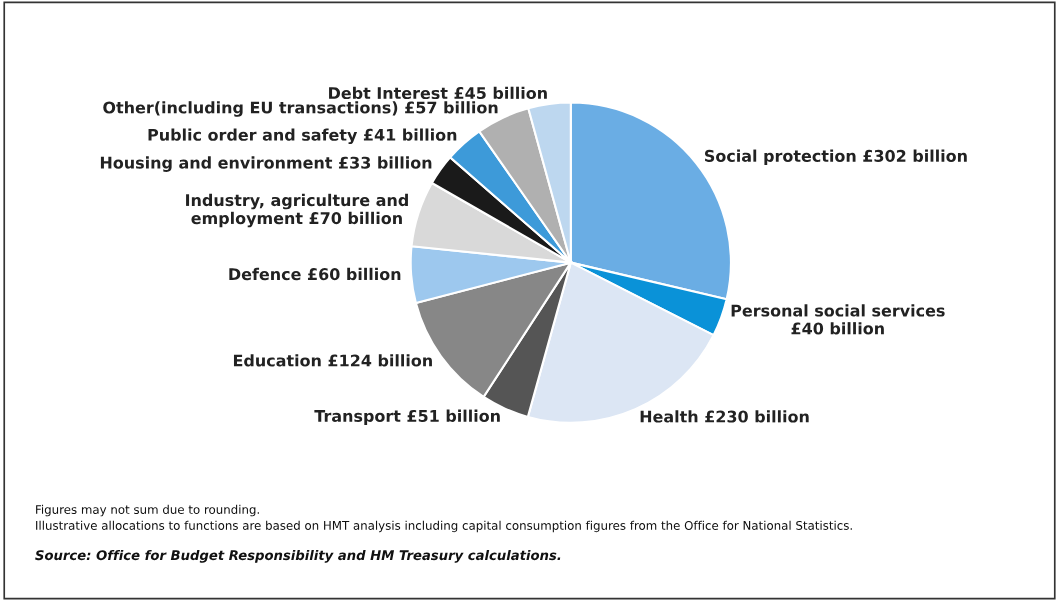 The height and width of the screenshot is (601, 1059). I want to click on slice-label: Debt Interest £45 billion, so click(438, 93).